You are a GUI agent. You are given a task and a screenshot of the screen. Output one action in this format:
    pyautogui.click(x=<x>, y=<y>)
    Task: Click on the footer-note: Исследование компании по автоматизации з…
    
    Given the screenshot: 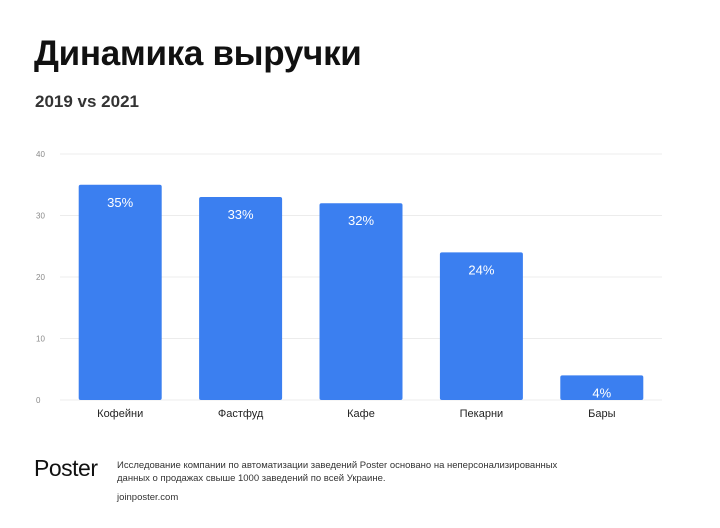 What is the action you would take?
    pyautogui.click(x=337, y=472)
    